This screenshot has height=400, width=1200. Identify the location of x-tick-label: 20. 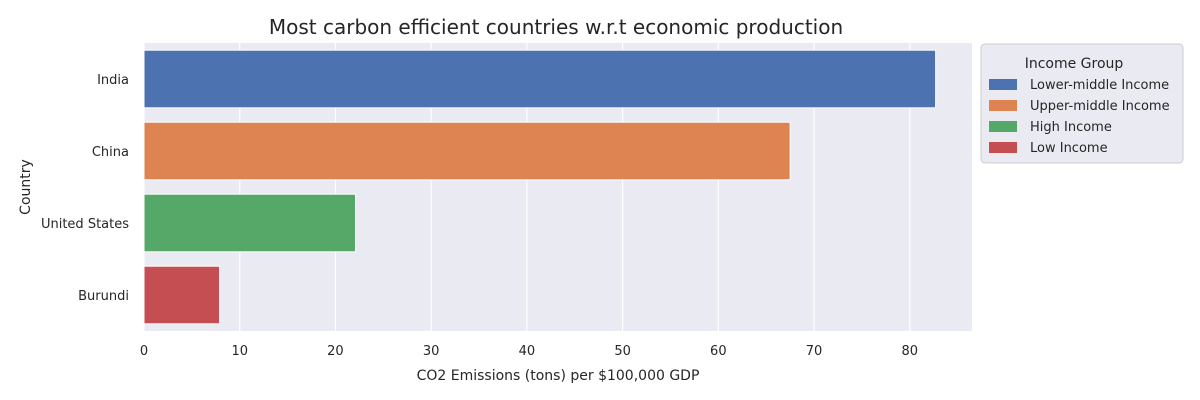
(335, 351).